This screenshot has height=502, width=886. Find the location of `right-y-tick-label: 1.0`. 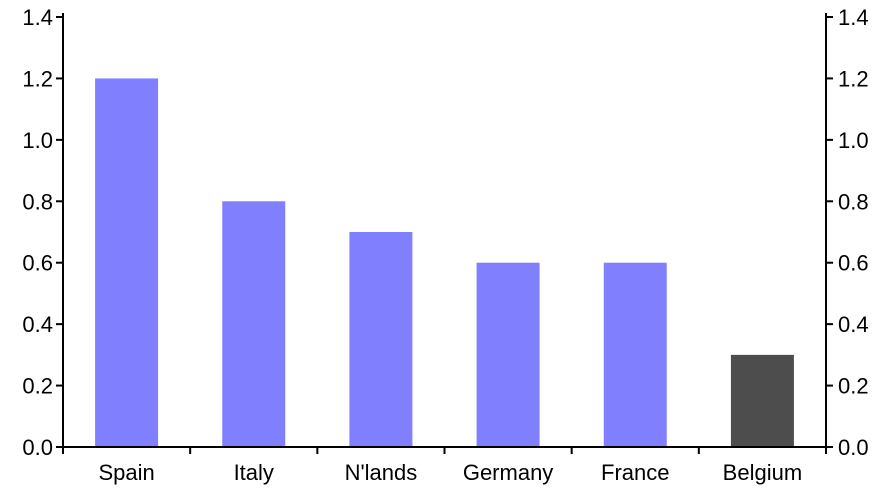

right-y-tick-label: 1.0 is located at coordinates (853, 140).